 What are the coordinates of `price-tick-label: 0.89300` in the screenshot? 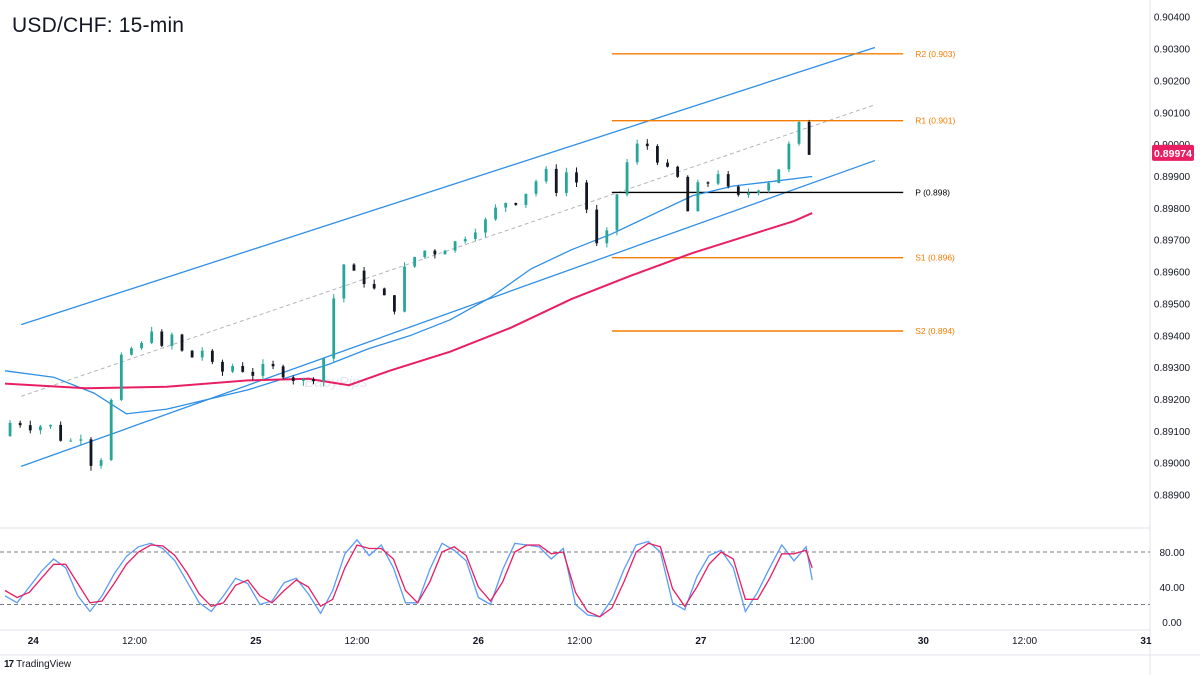 It's located at (1172, 368).